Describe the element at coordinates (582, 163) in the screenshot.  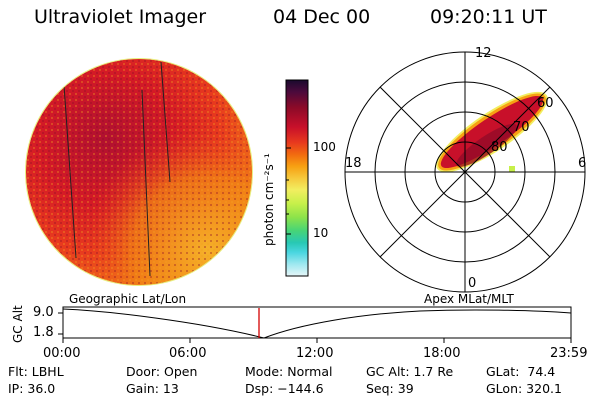
I see `mlt-label-6: 6` at that location.